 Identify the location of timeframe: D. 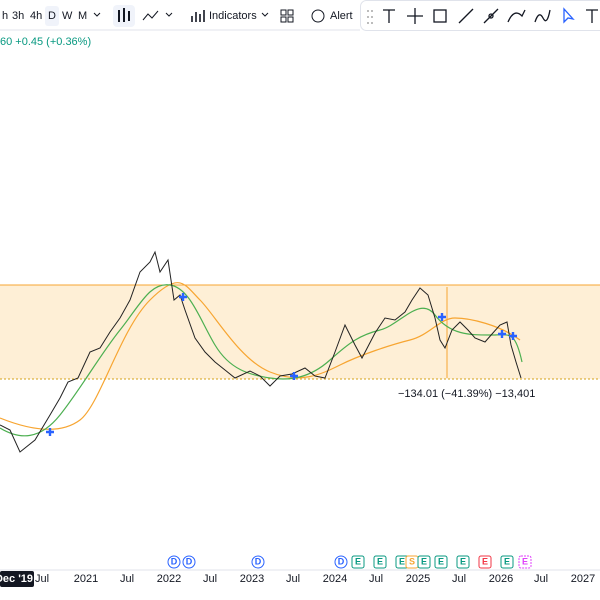
(52, 16).